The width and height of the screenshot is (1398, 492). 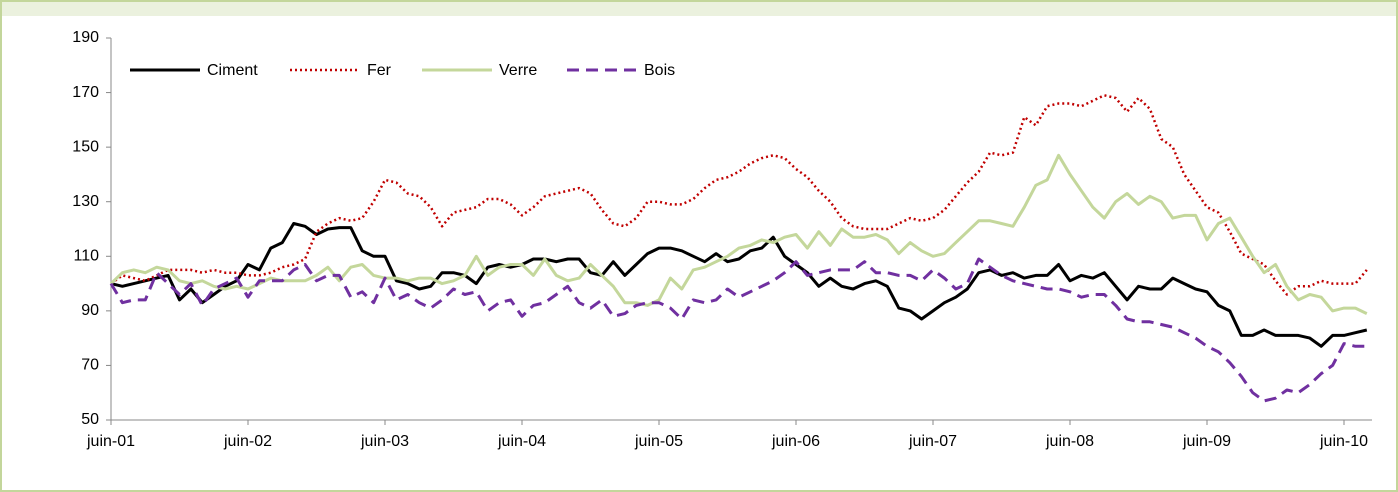 I want to click on x-tick-label: juin-04, so click(x=521, y=441).